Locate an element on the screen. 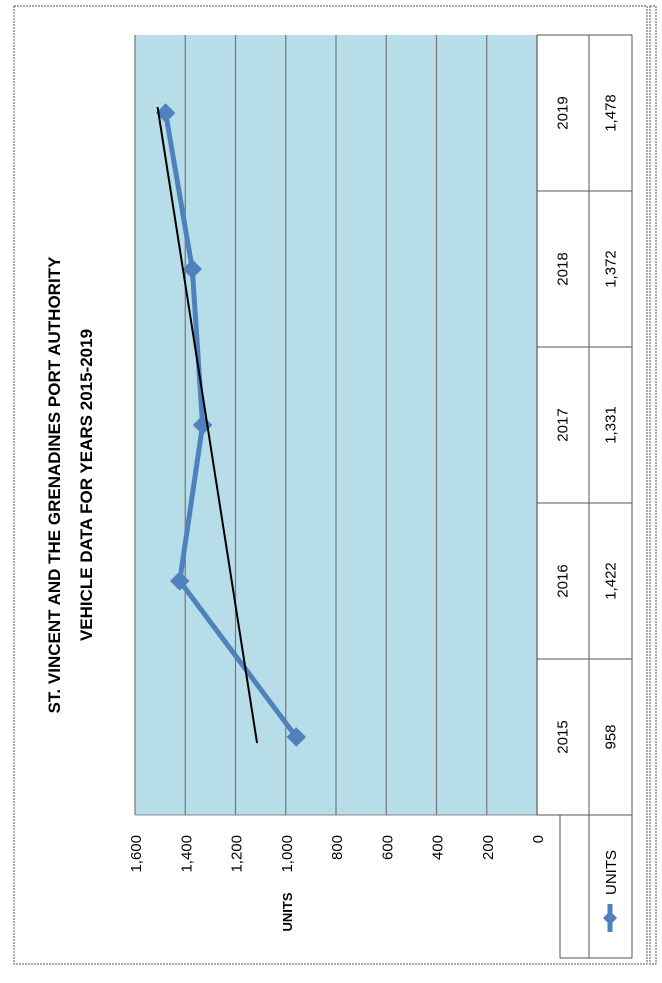 The image size is (662, 983). y-tick-label: 400 is located at coordinates (438, 847).